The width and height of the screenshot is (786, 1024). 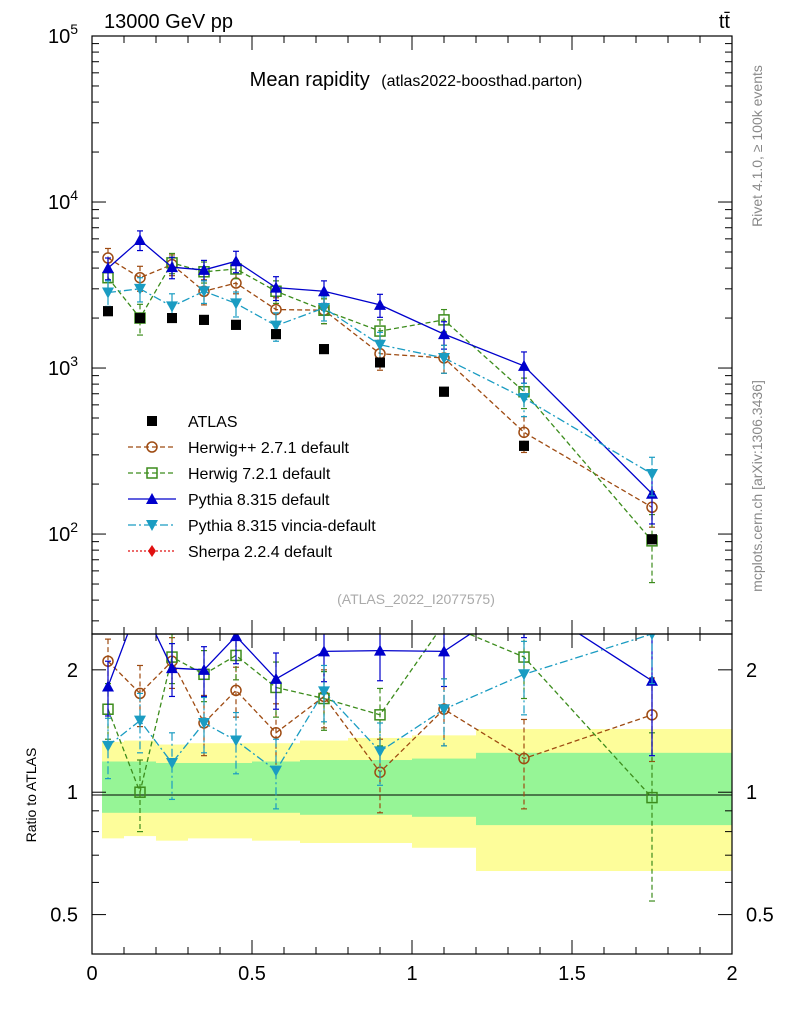 I want to click on main-ytick-label: 10⁴, so click(x=63, y=200).